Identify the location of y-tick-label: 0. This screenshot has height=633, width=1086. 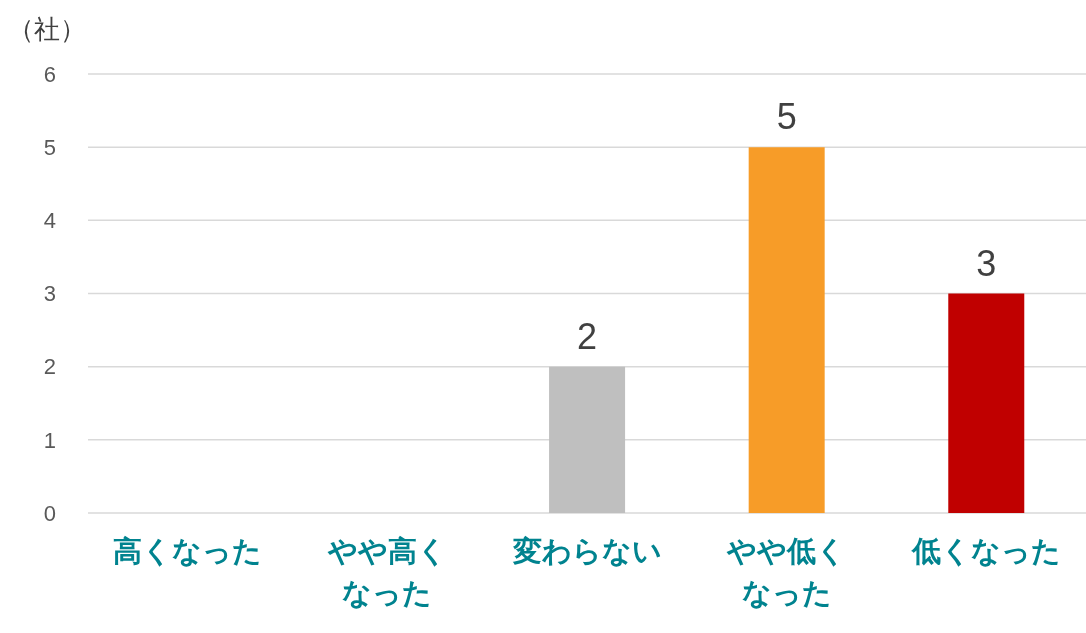
(49, 513).